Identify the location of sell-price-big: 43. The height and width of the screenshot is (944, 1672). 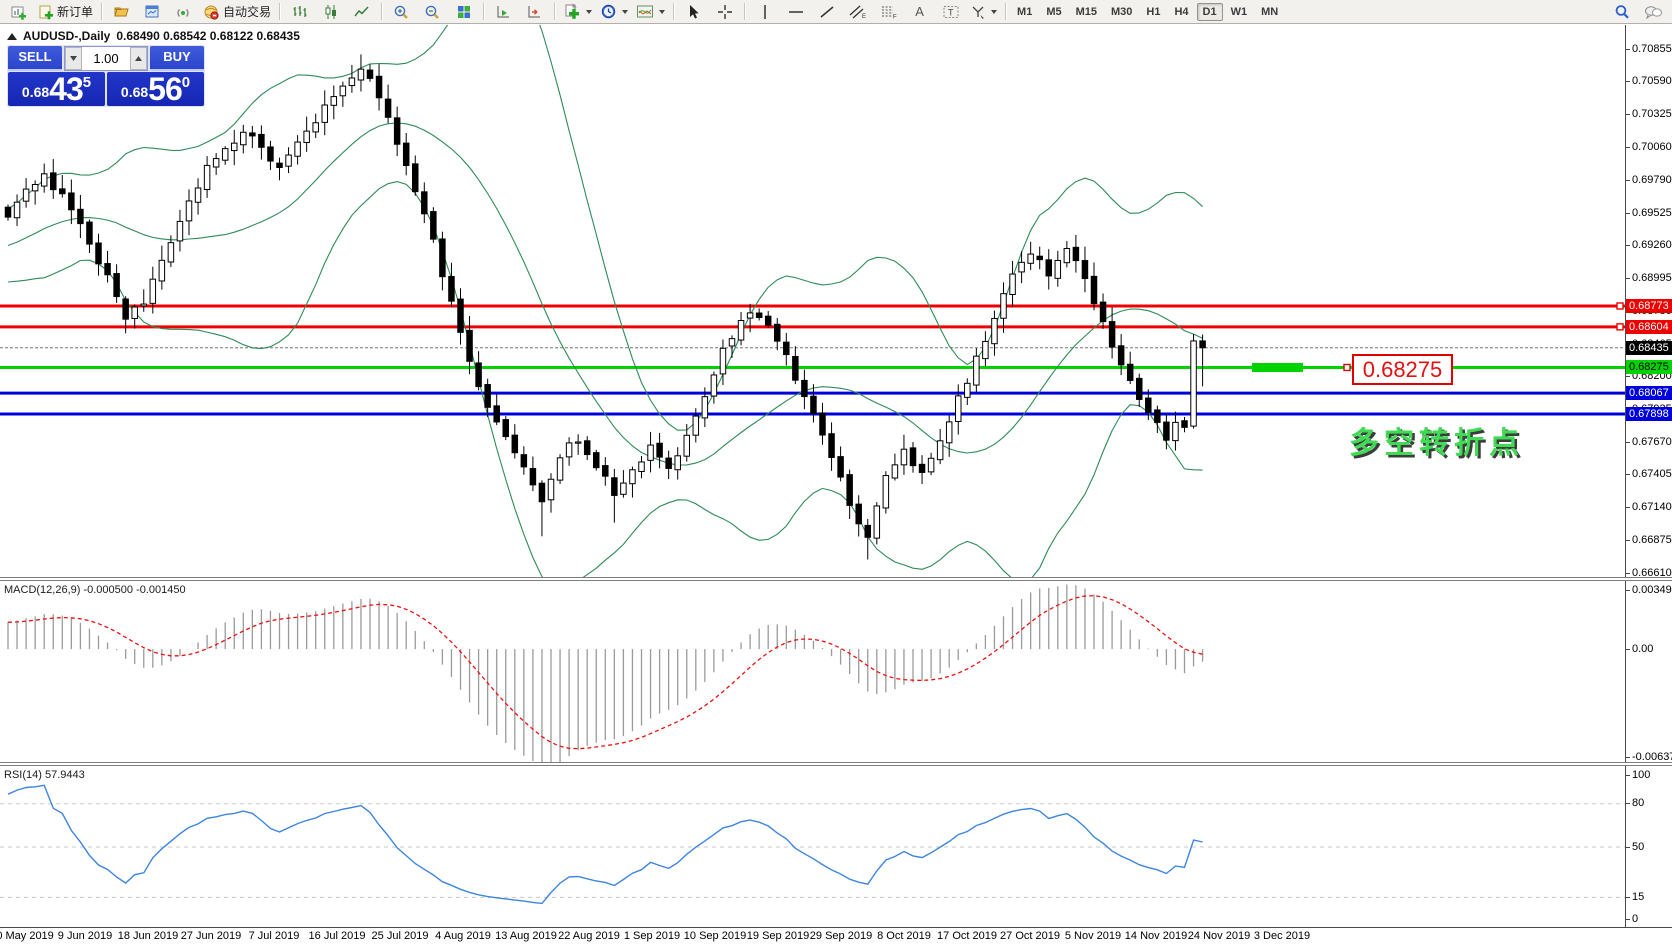
(66, 89).